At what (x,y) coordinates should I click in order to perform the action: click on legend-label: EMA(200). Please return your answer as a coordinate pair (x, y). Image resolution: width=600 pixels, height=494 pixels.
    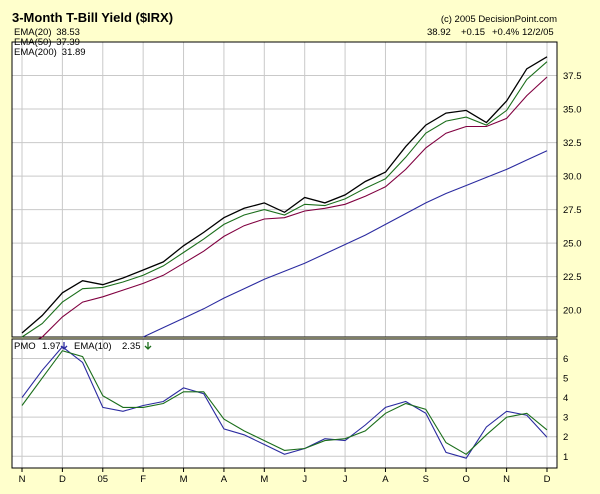
    Looking at the image, I should click on (35, 52).